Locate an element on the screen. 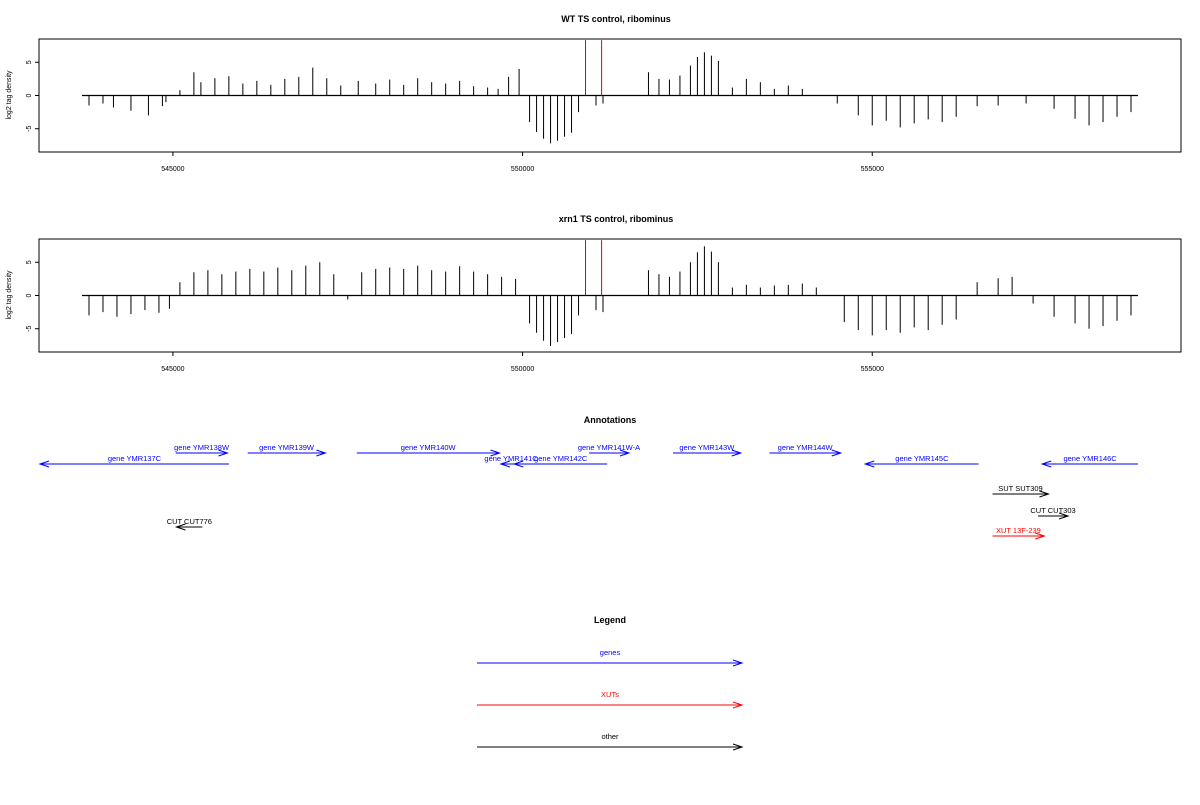 This screenshot has width=1200, height=805. annotations-title: Annotations is located at coordinates (610, 420).